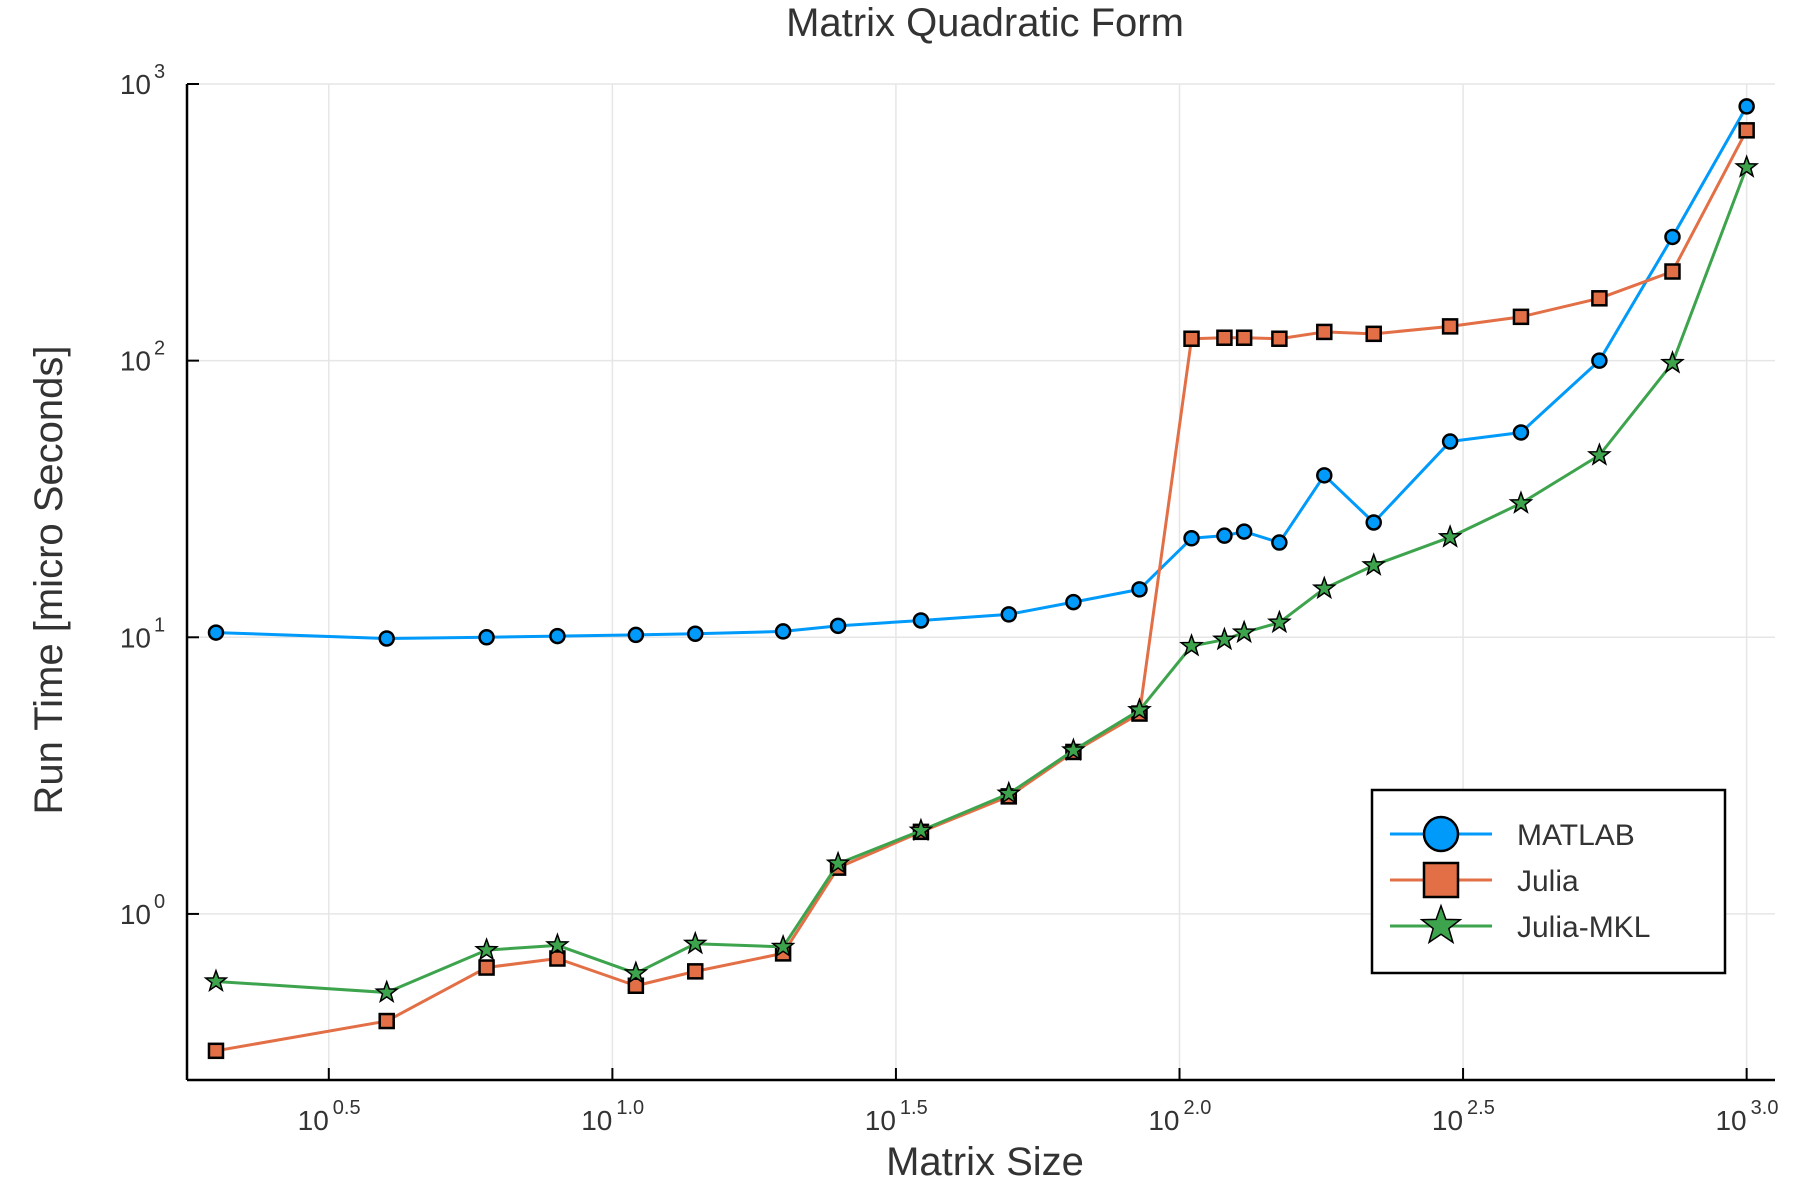 Image resolution: width=1800 pixels, height=1200 pixels. I want to click on y-tick-exponent: 1, so click(159, 625).